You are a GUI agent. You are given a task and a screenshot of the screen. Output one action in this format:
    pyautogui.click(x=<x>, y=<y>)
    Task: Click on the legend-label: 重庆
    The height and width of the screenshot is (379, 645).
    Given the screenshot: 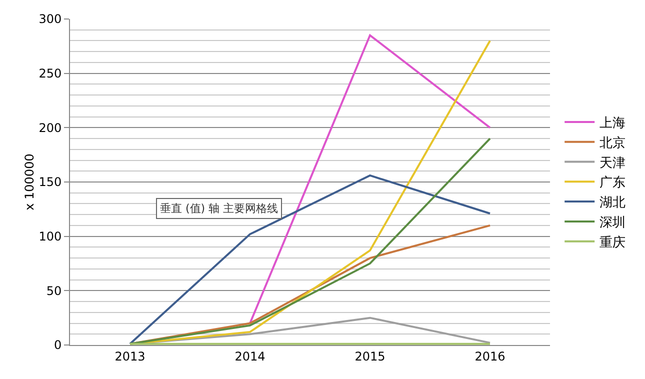 What is the action you would take?
    pyautogui.click(x=613, y=242)
    